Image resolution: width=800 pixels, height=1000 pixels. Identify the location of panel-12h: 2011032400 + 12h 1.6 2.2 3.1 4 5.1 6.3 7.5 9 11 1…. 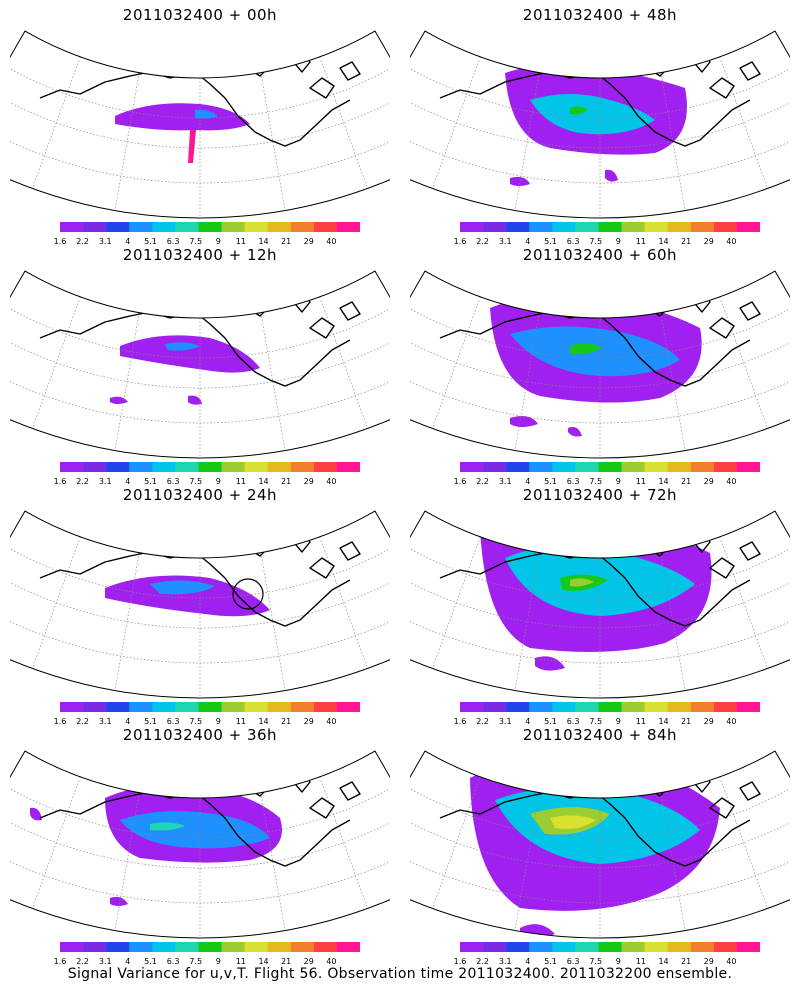
(200, 365).